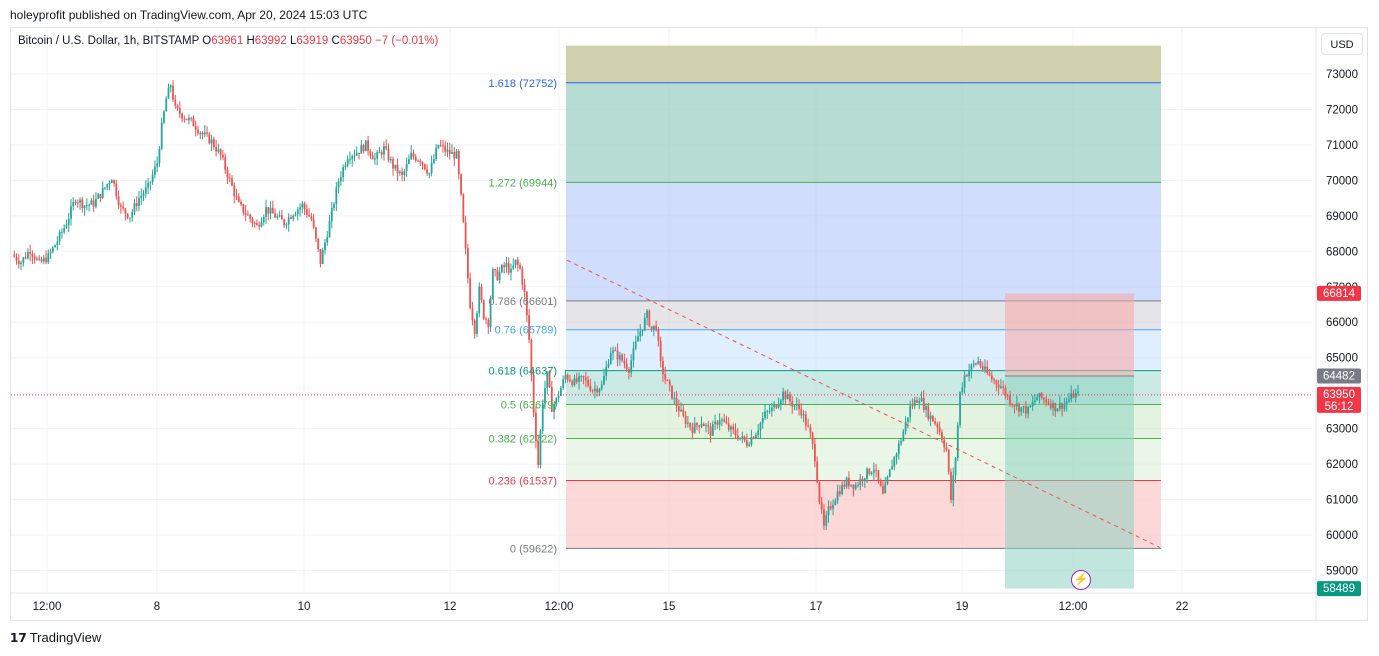  What do you see at coordinates (1342, 146) in the screenshot?
I see `price-tick-label: 71000` at bounding box center [1342, 146].